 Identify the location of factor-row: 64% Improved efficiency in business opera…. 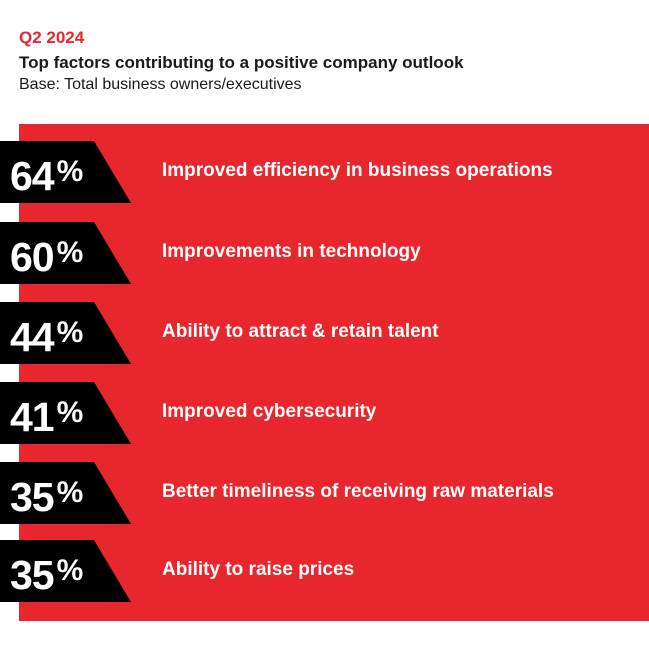
(324, 172).